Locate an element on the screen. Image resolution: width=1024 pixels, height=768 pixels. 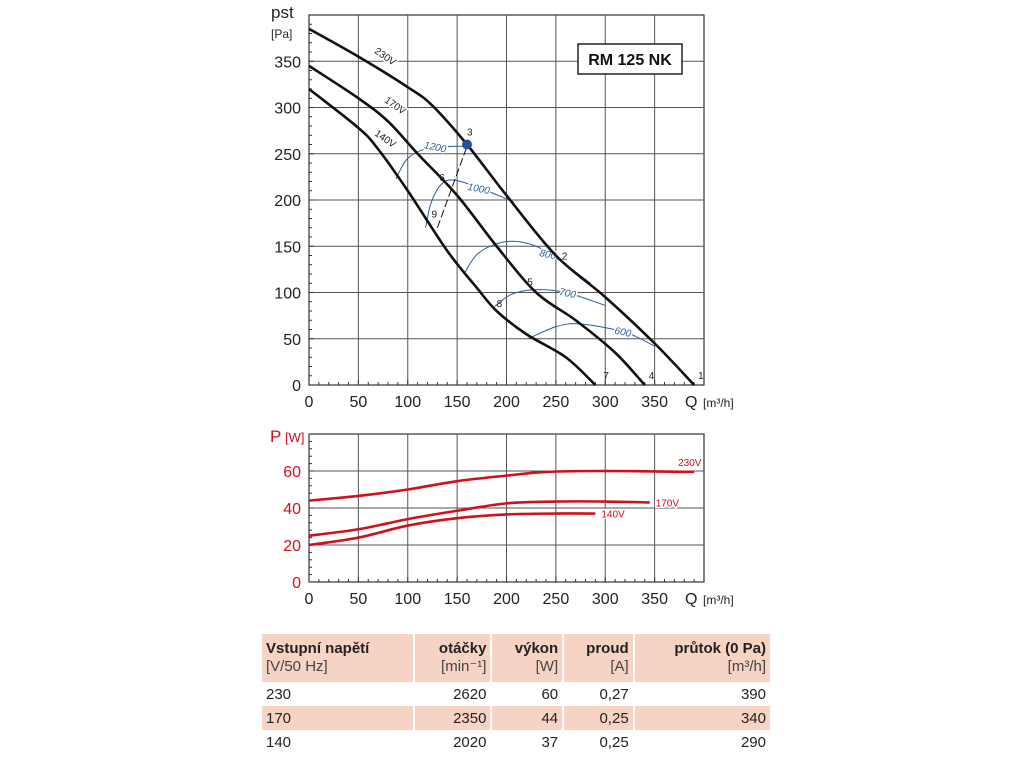
pressure-y-tick-label: 250 is located at coordinates (287, 155).